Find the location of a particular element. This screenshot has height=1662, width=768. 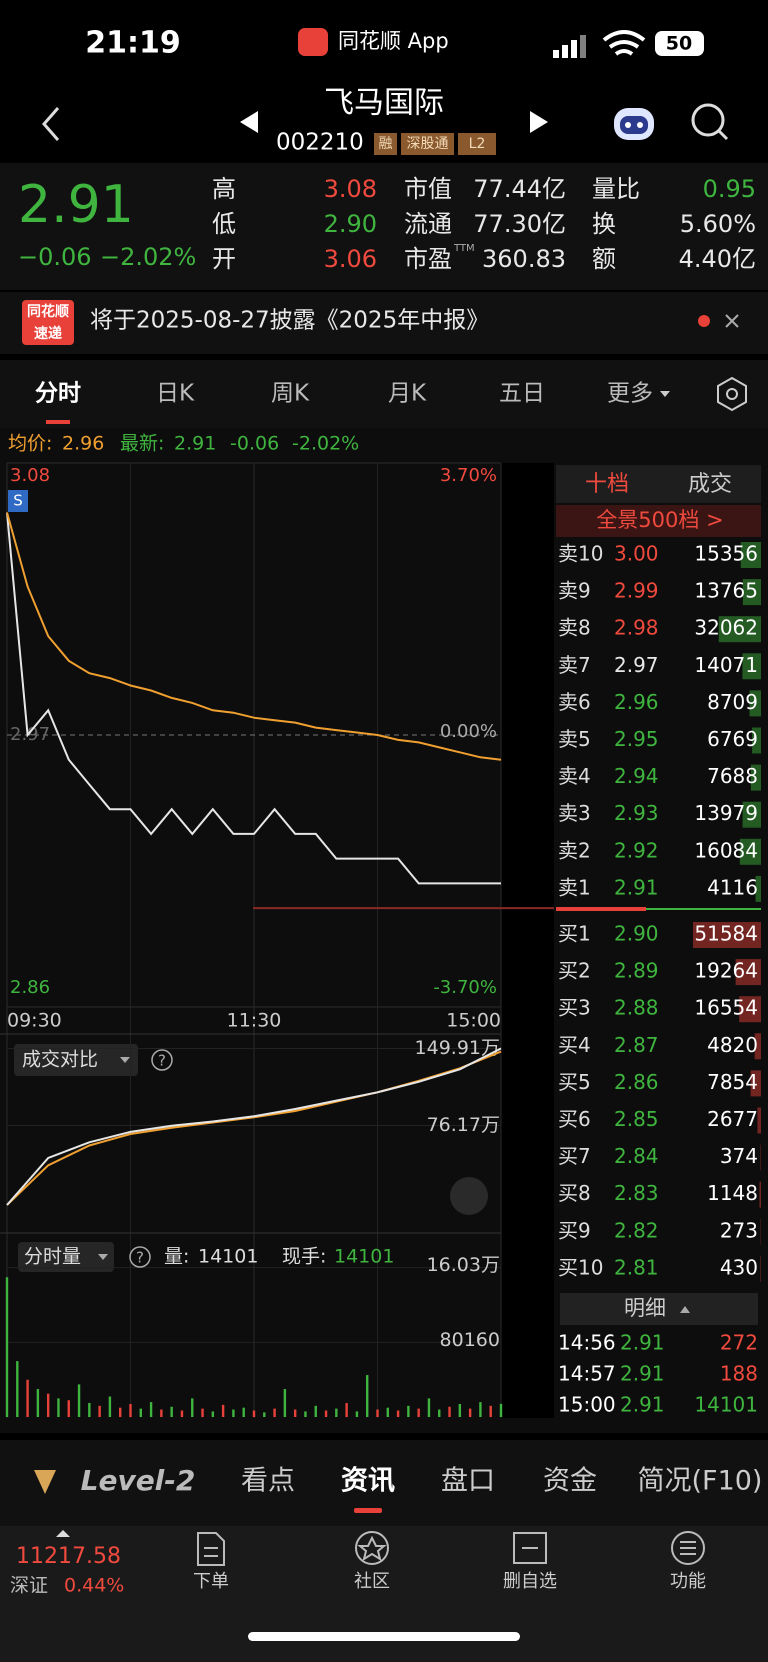

search-button is located at coordinates (710, 122).